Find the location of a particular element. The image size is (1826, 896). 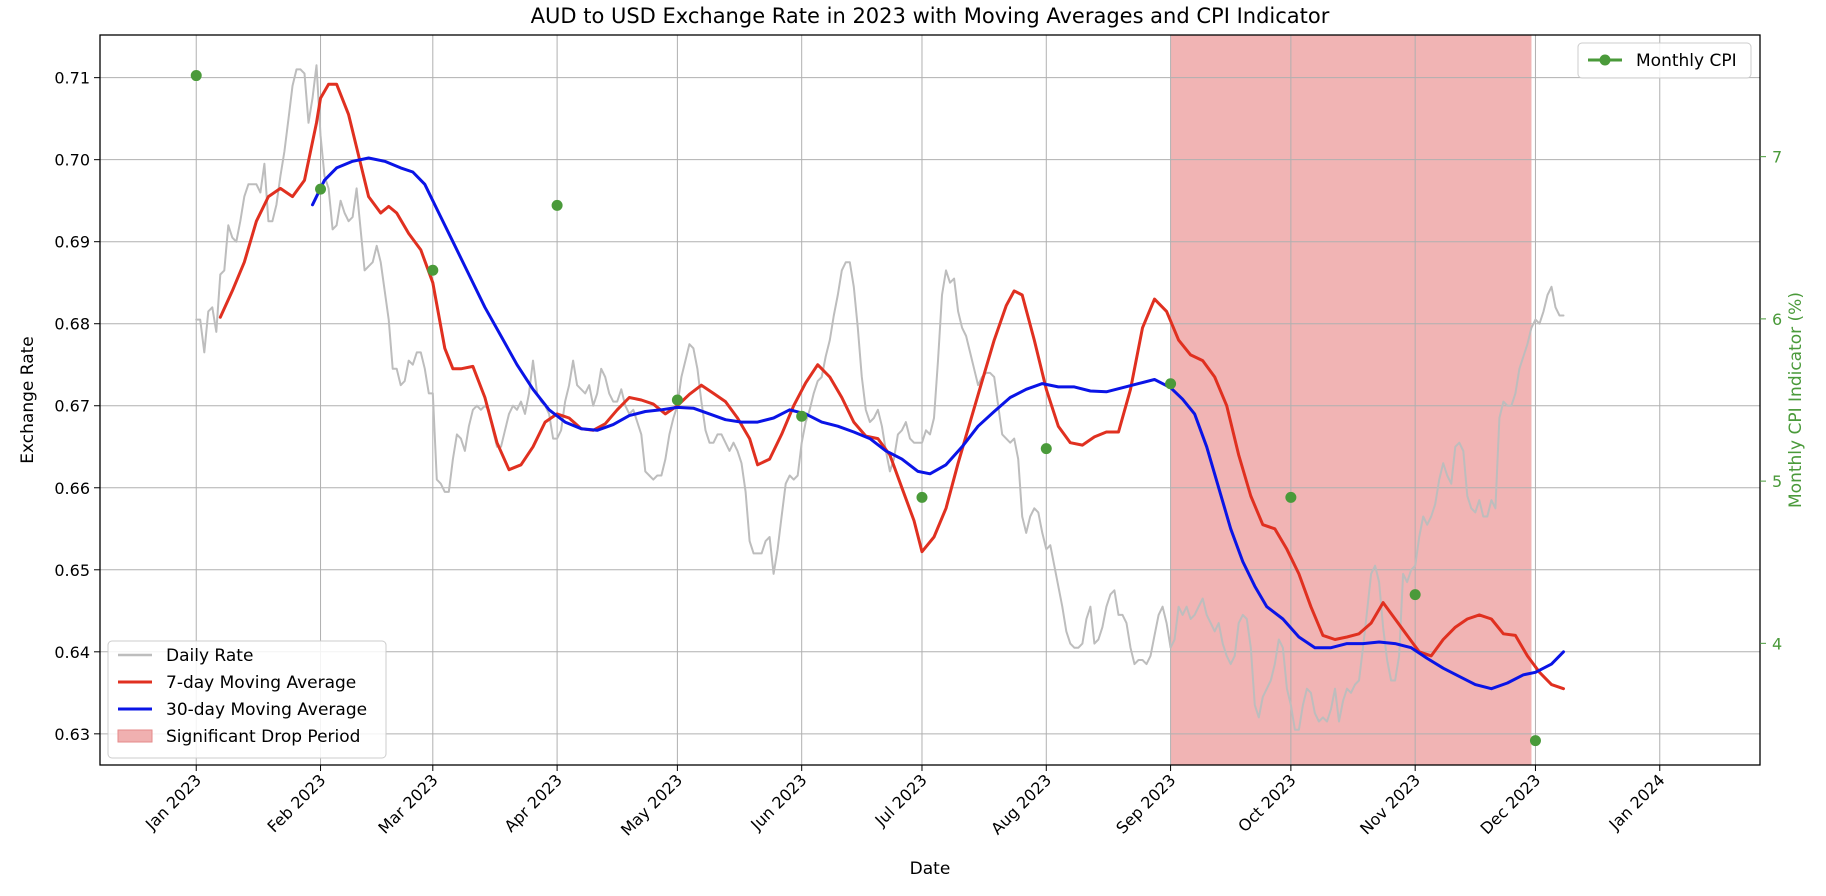

legend-cpi-box is located at coordinates (1664, 60).